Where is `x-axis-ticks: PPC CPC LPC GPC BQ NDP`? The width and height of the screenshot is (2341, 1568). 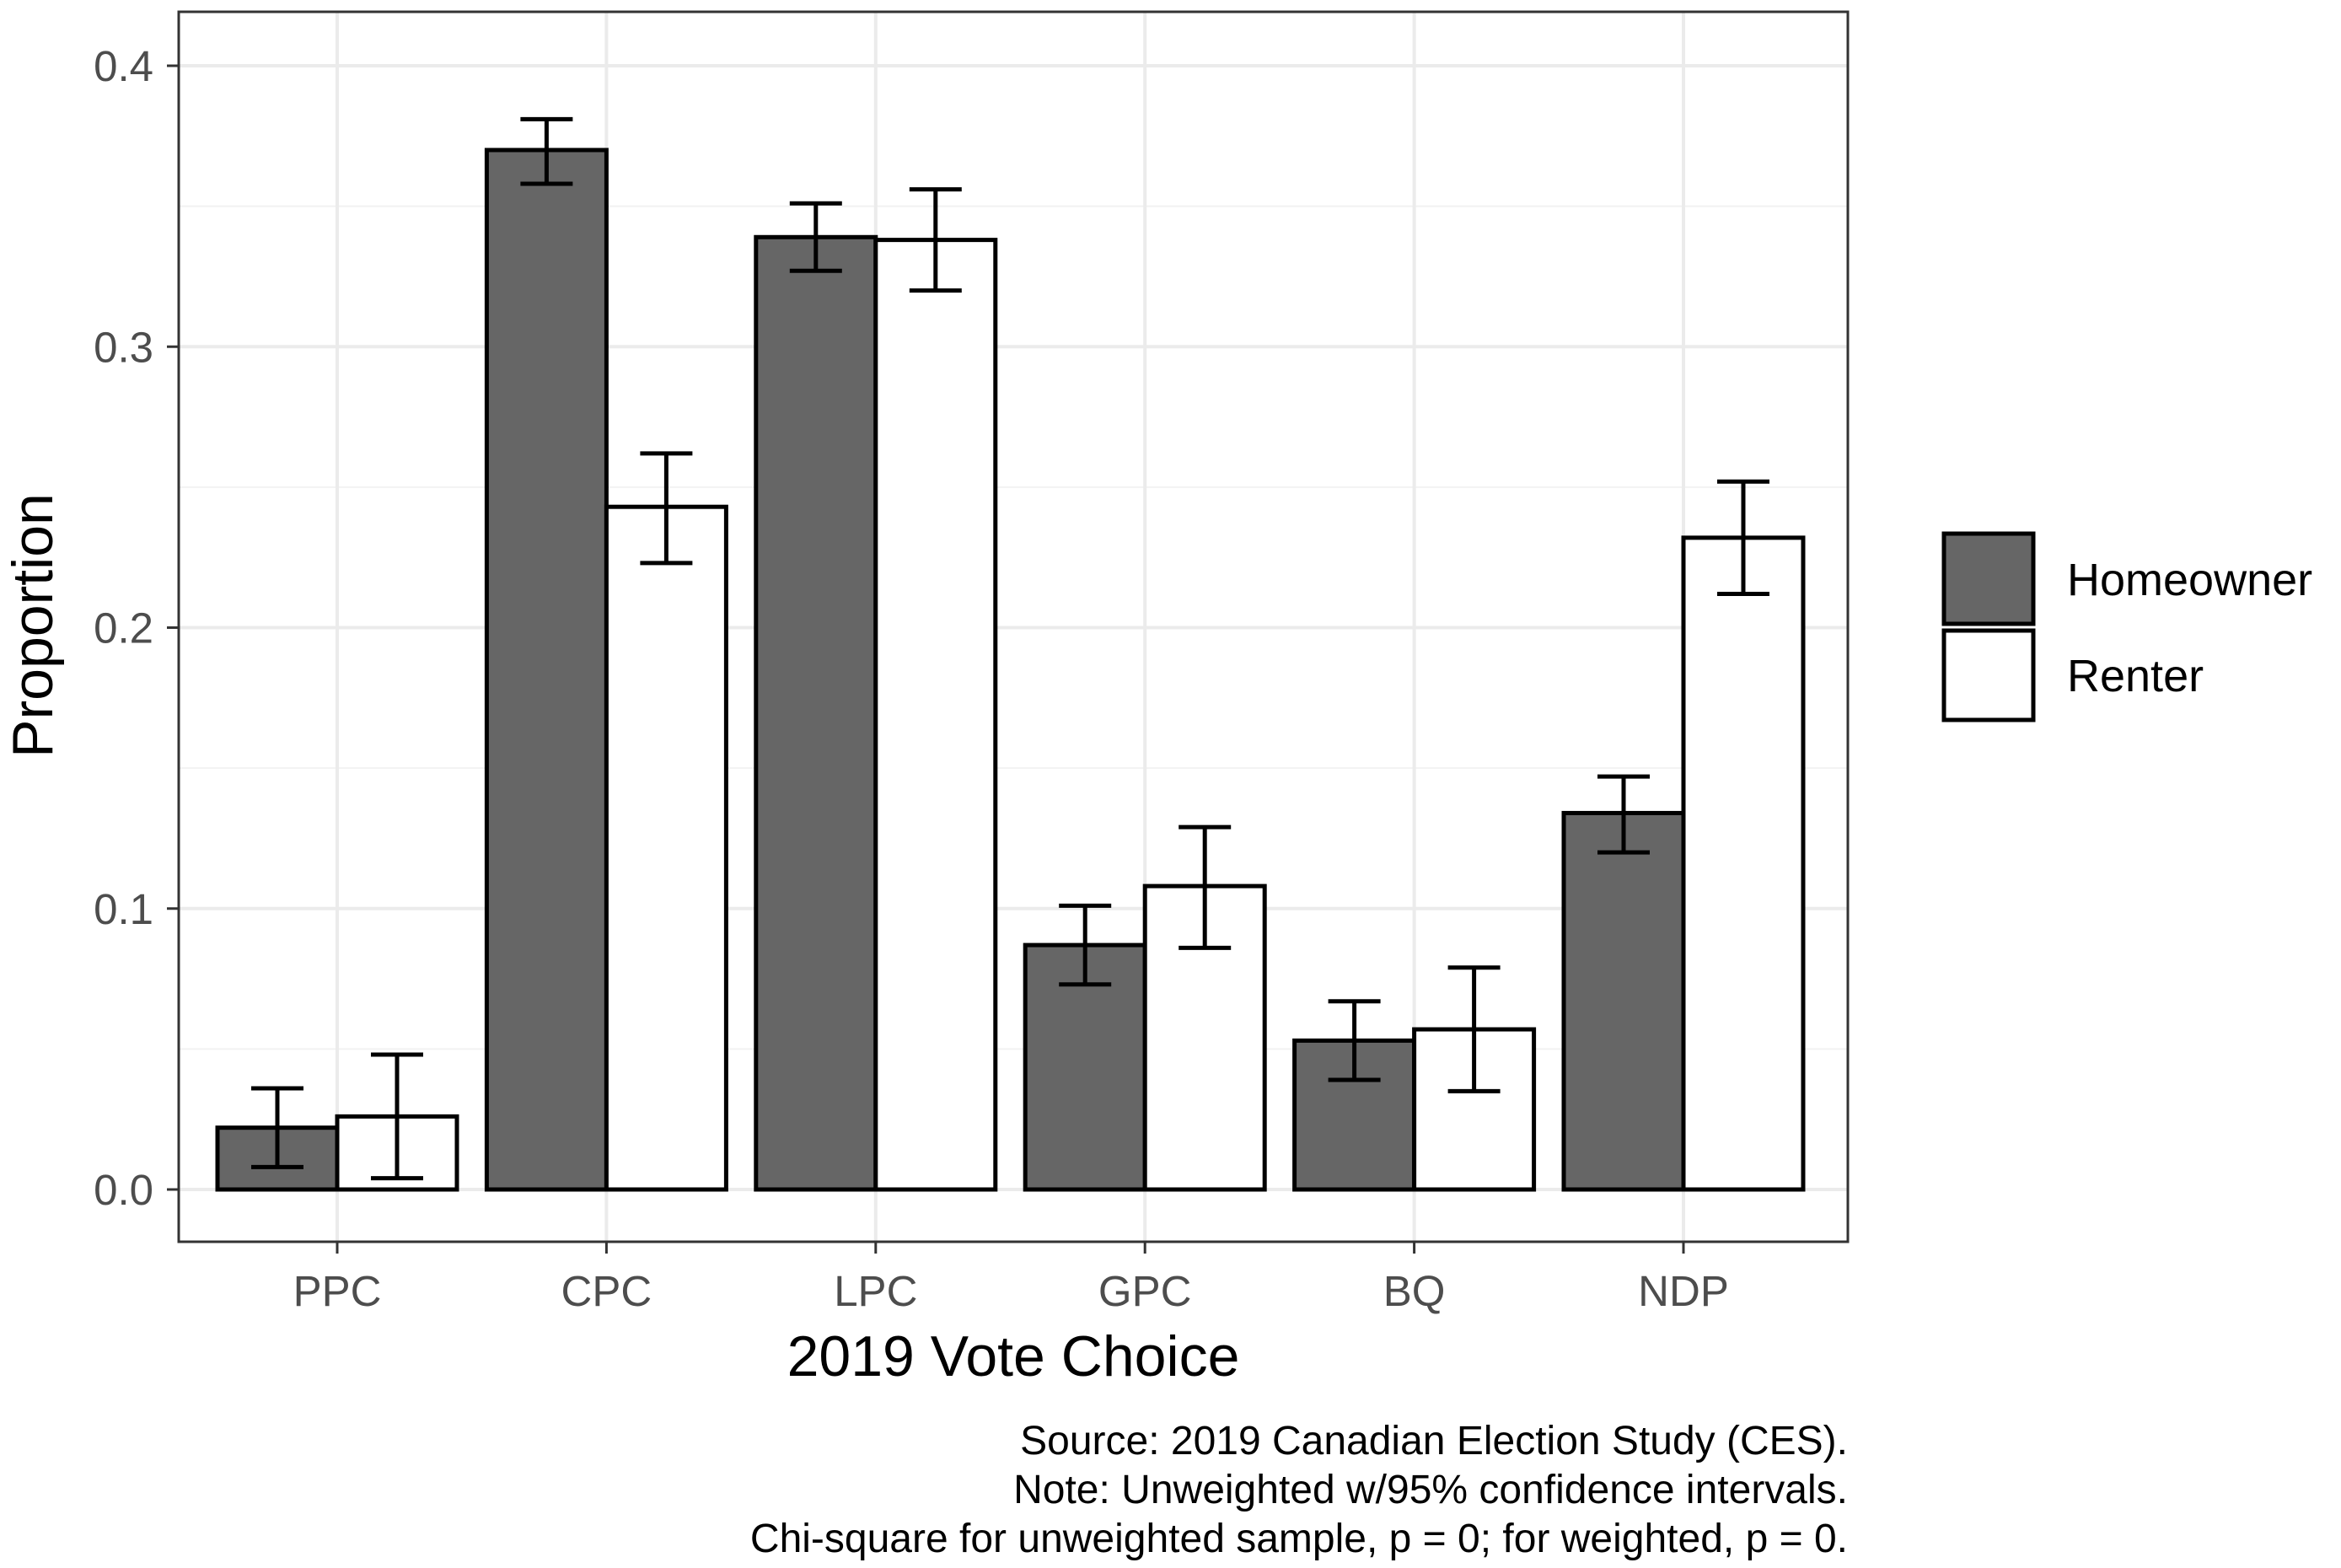 x-axis-ticks: PPC CPC LPC GPC BQ NDP is located at coordinates (1011, 1278).